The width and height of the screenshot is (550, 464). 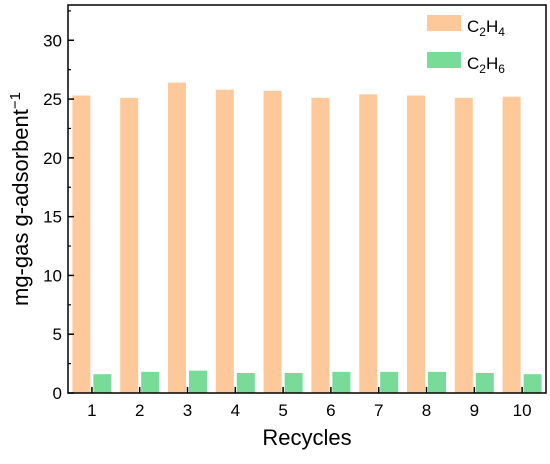 I want to click on x-tick-label: 1, so click(x=91, y=410).